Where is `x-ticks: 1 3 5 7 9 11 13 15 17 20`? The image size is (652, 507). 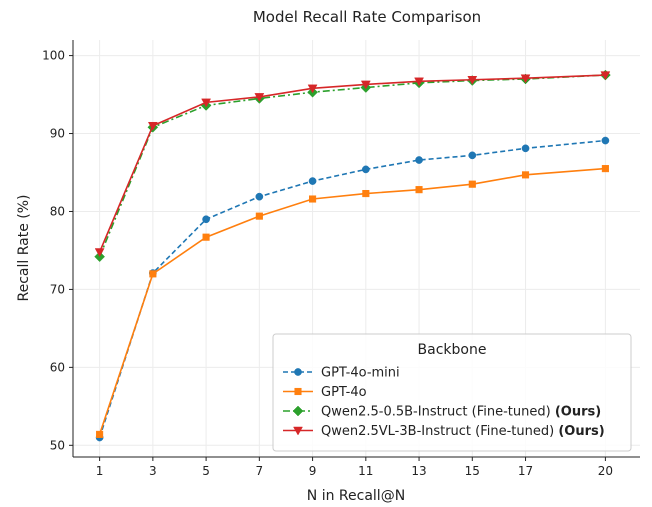 x-ticks: 1 3 5 7 9 11 13 15 17 20 is located at coordinates (354, 467).